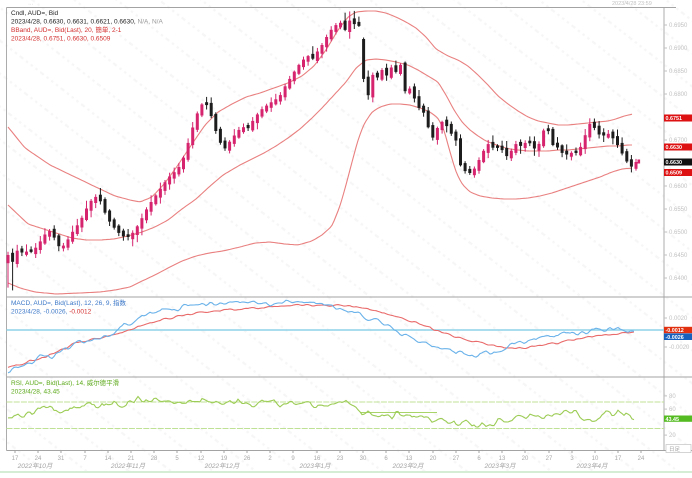  Describe the element at coordinates (154, 459) in the screenshot. I see `svg-text: 28` at that location.